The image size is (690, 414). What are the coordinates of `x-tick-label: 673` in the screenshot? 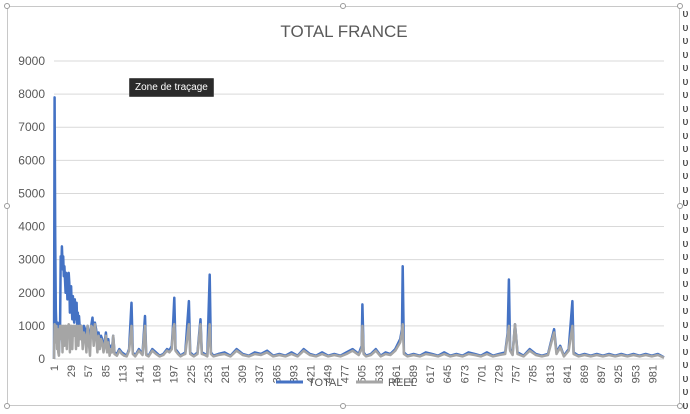 It's located at (465, 374).